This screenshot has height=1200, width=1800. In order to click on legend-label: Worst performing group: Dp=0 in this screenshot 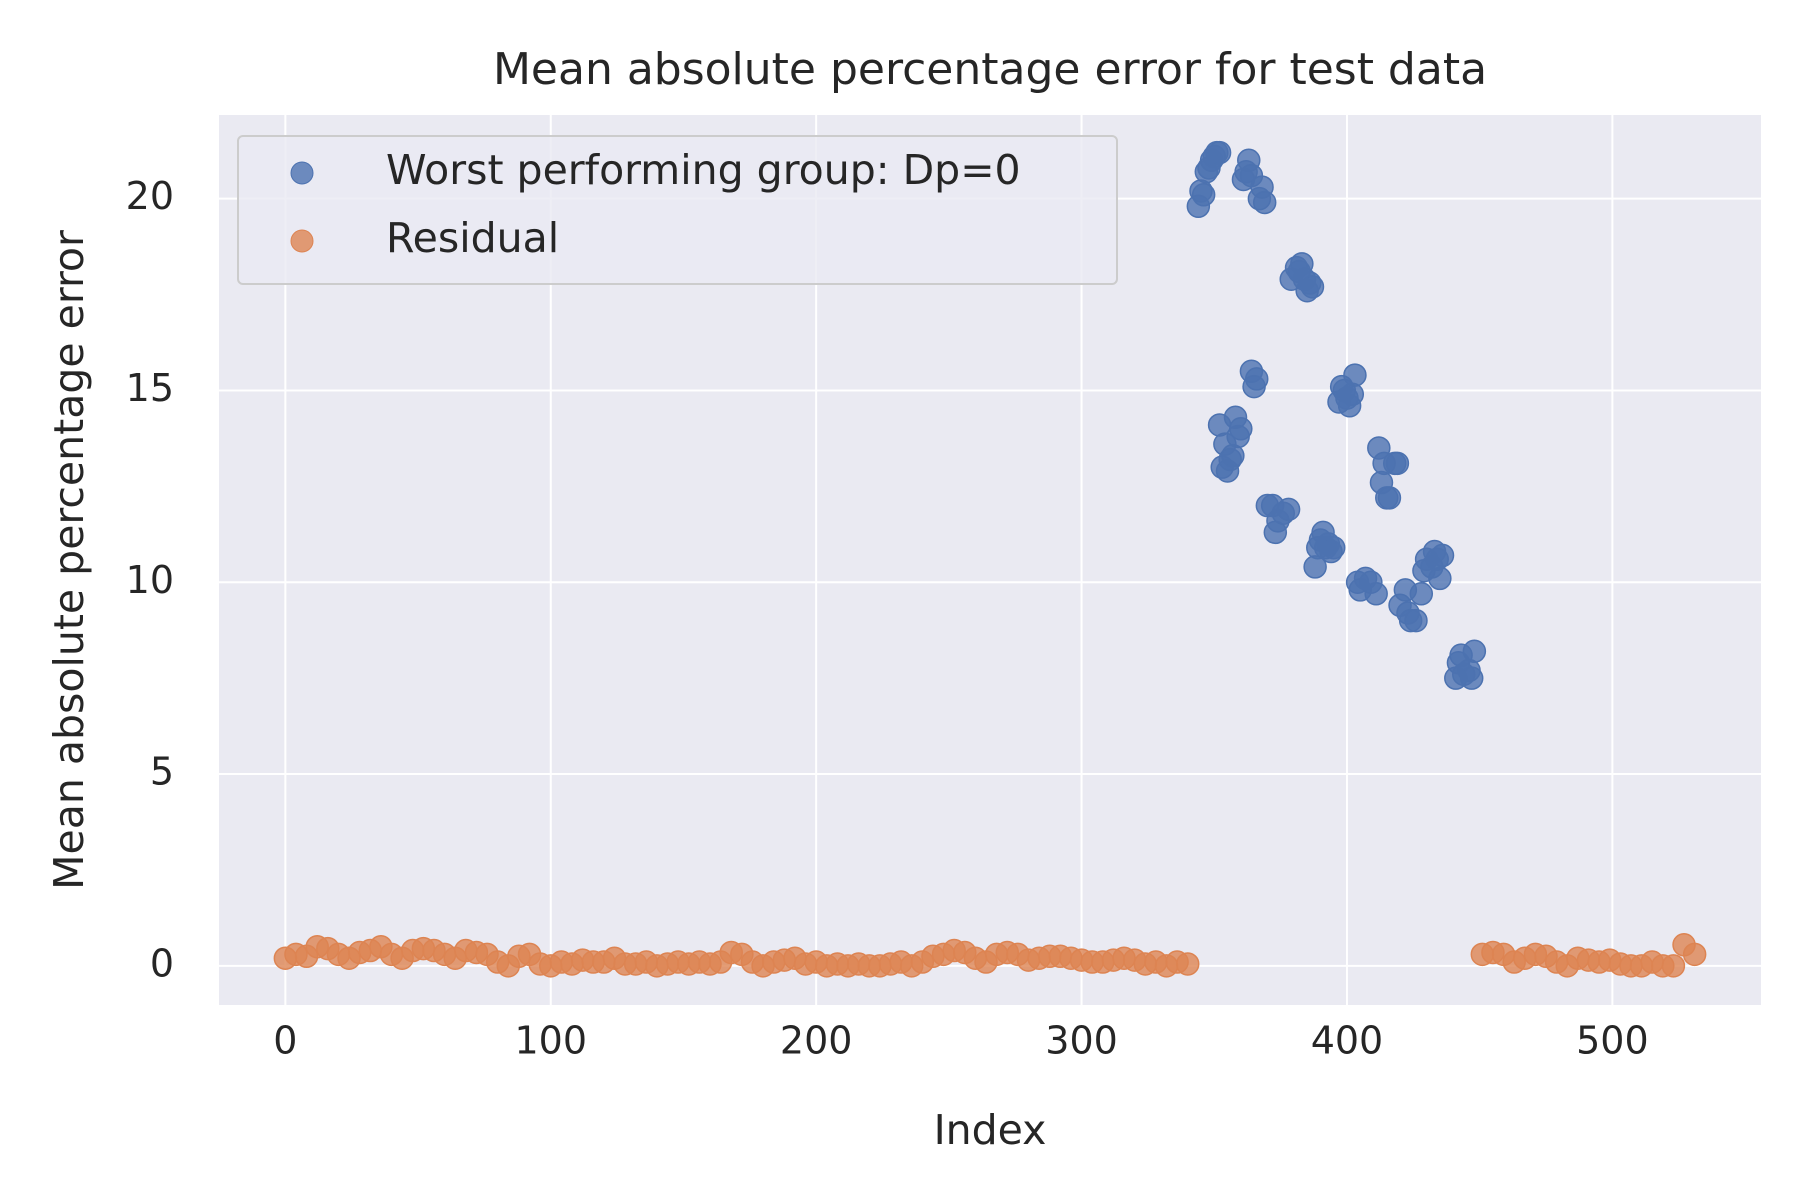, I will do `click(703, 170)`.